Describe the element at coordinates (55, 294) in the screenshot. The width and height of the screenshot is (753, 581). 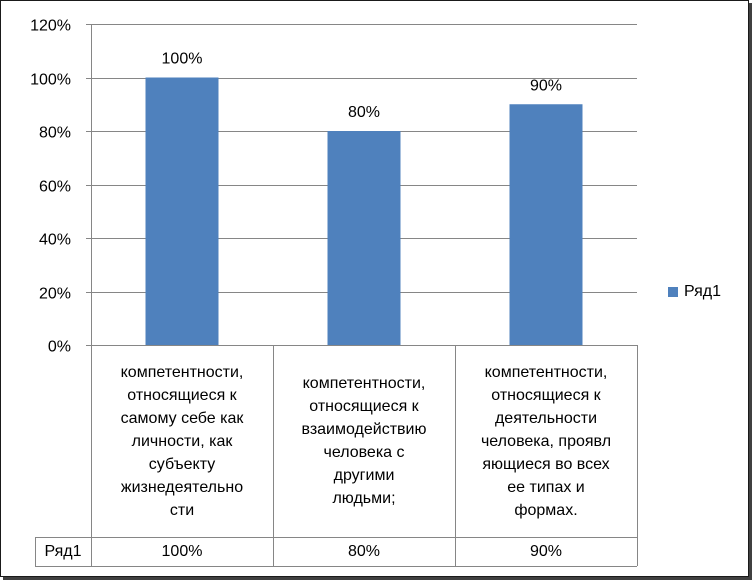
I see `y-tick-label: 20%` at that location.